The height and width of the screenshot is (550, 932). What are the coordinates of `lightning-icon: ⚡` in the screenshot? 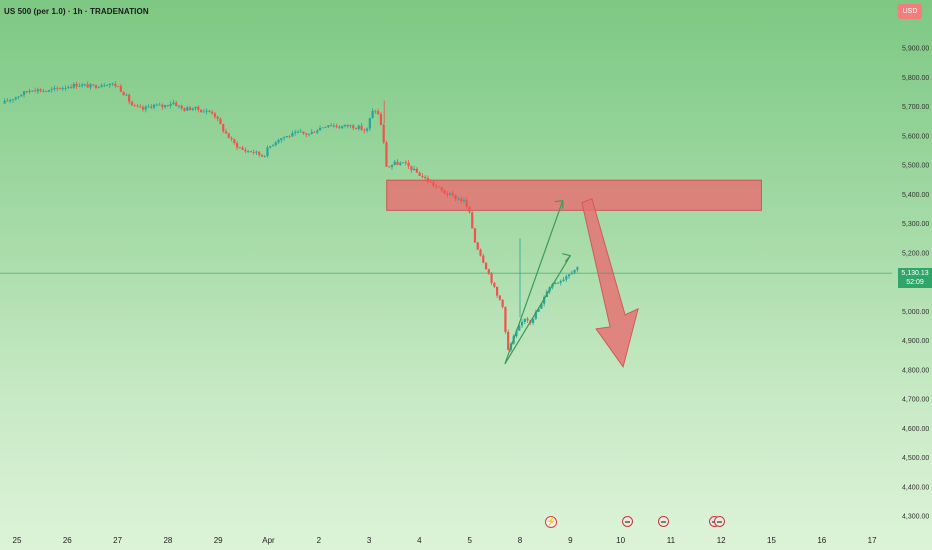 It's located at (551, 522).